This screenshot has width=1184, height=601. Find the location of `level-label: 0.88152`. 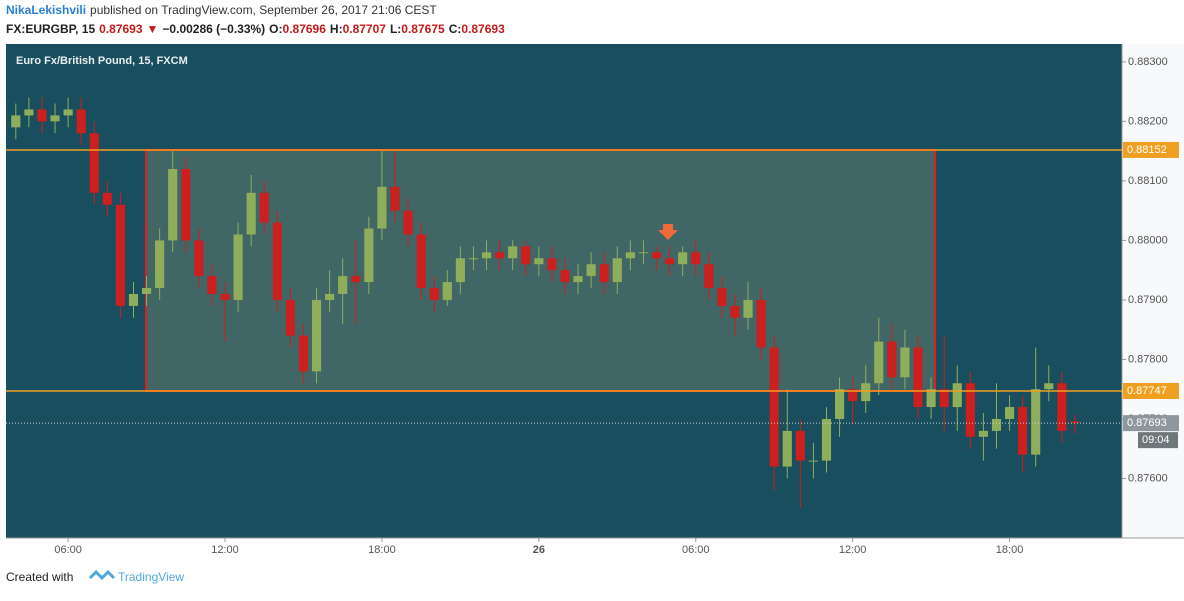

level-label: 0.88152 is located at coordinates (1147, 150).